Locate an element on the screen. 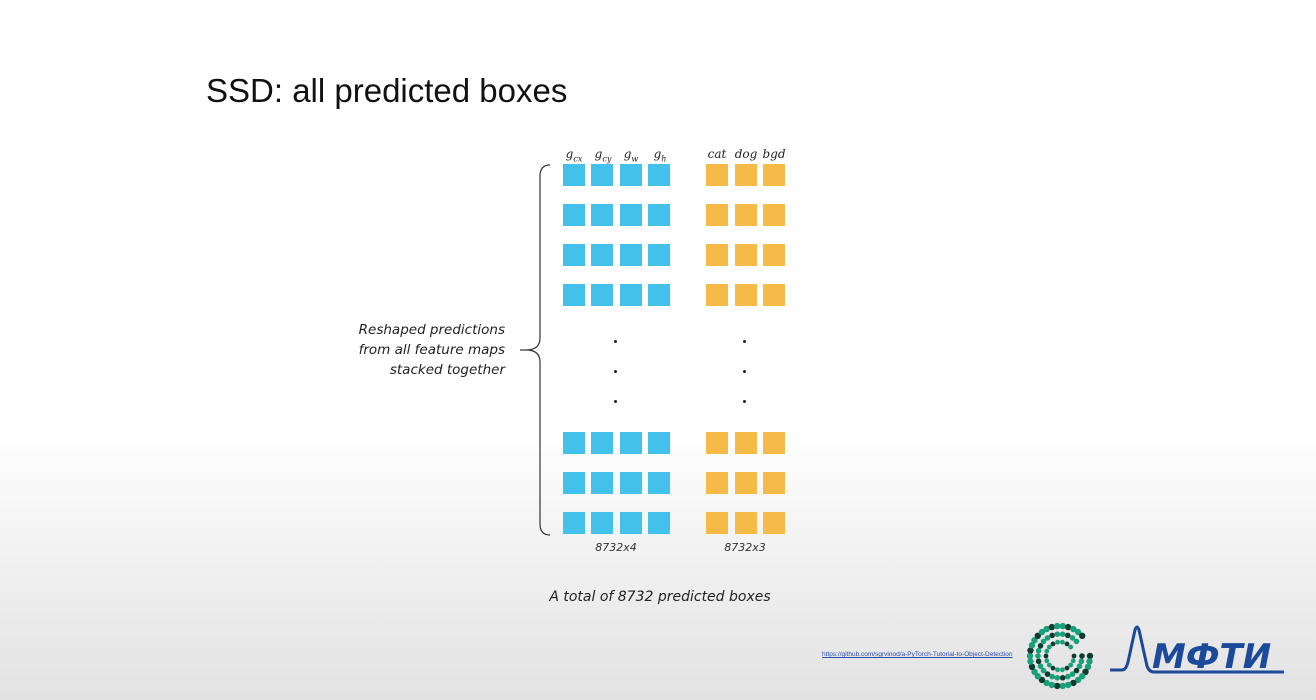 The image size is (1316, 700). header-gcx-sub: cx is located at coordinates (578, 159).